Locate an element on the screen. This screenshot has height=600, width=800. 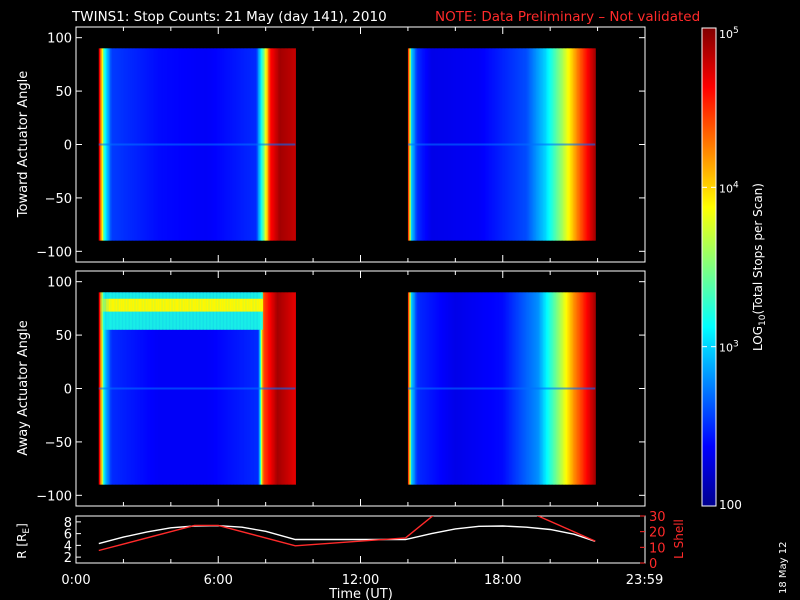
lshell-ytick-label: 30 is located at coordinates (657, 517).